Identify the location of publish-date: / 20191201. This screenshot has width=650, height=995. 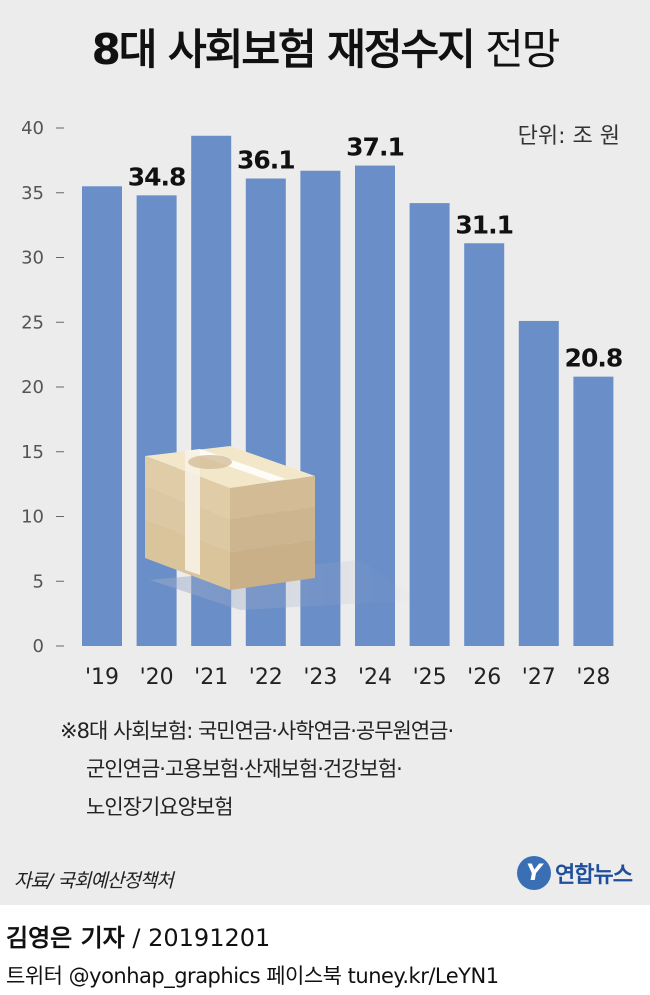
(197, 938).